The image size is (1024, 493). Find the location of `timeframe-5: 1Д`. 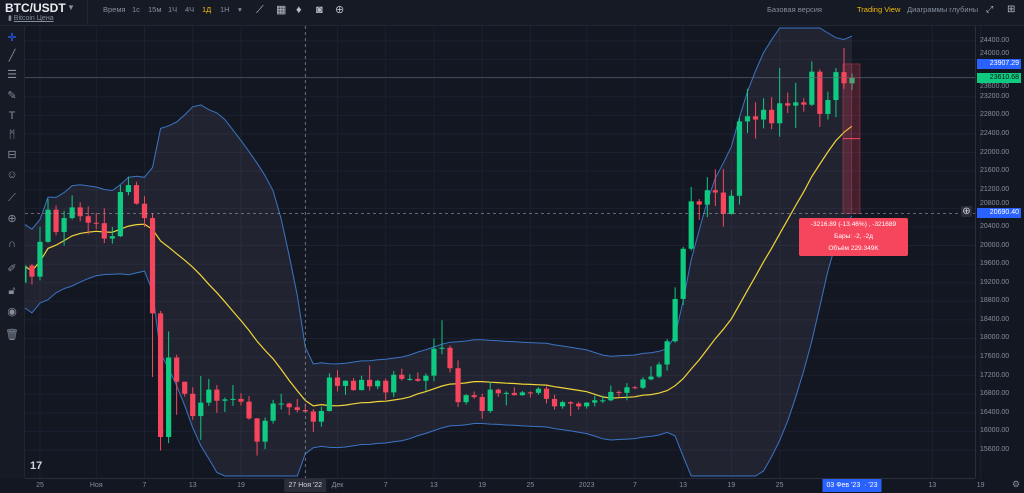

timeframe-5: 1Д is located at coordinates (207, 9).